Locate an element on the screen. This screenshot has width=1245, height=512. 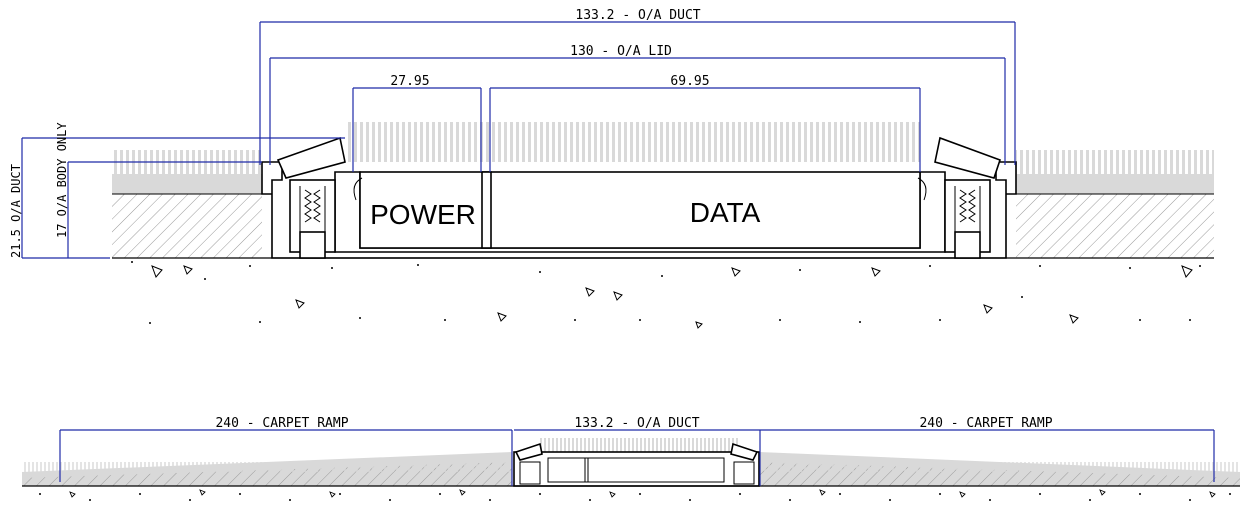
svg-text: 27.95 is located at coordinates (409, 81).